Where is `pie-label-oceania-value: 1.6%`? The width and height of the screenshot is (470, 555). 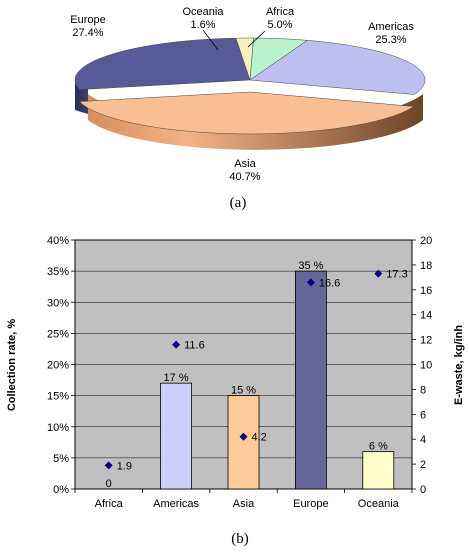
pie-label-oceania-value: 1.6% is located at coordinates (202, 25).